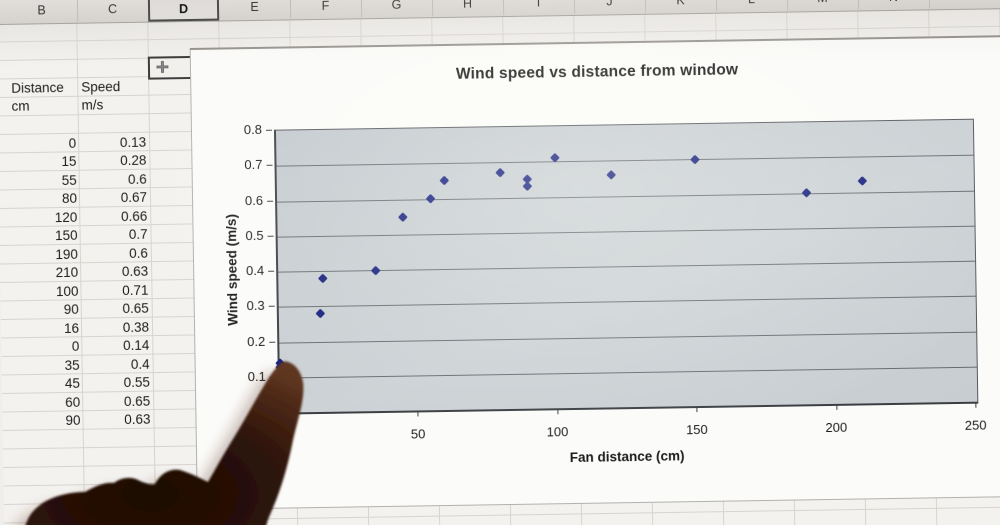 This screenshot has height=525, width=1000. Describe the element at coordinates (681, 6) in the screenshot. I see `column-header-K: K` at that location.